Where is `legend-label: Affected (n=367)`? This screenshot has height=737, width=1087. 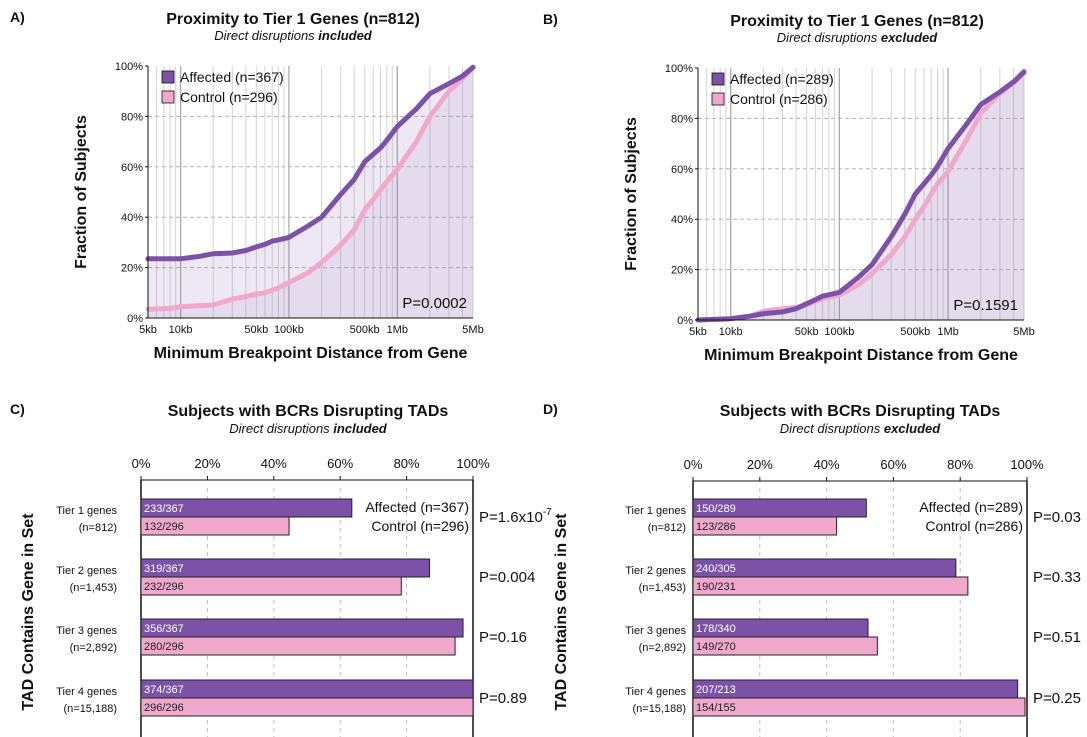 legend-label: Affected (n=367) is located at coordinates (232, 77).